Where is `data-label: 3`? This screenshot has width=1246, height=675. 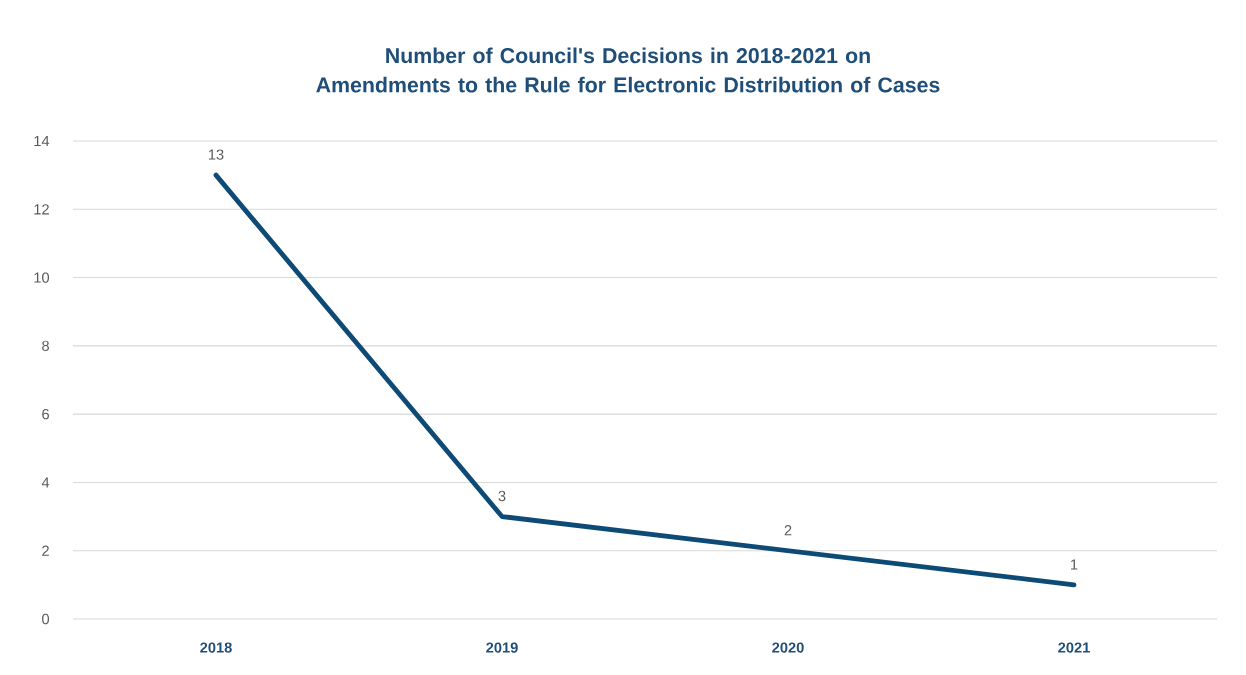 data-label: 3 is located at coordinates (502, 496).